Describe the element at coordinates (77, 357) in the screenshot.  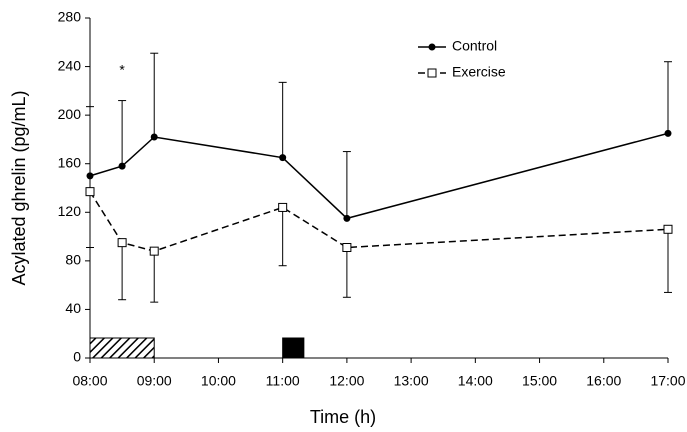
I see `y-tick-label: 0` at that location.